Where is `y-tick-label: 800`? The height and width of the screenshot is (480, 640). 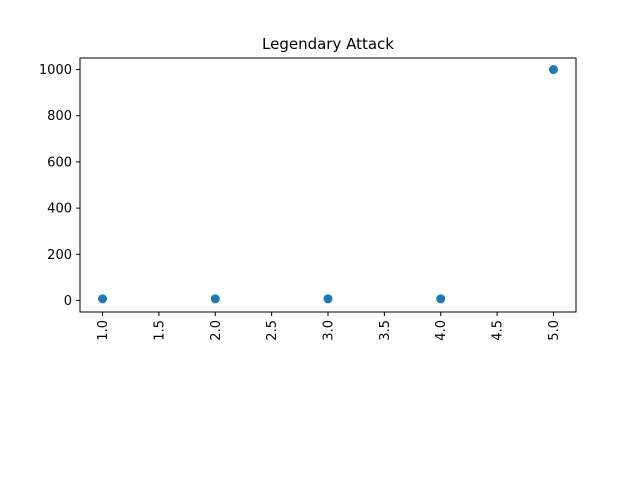
y-tick-label: 800 is located at coordinates (59, 116).